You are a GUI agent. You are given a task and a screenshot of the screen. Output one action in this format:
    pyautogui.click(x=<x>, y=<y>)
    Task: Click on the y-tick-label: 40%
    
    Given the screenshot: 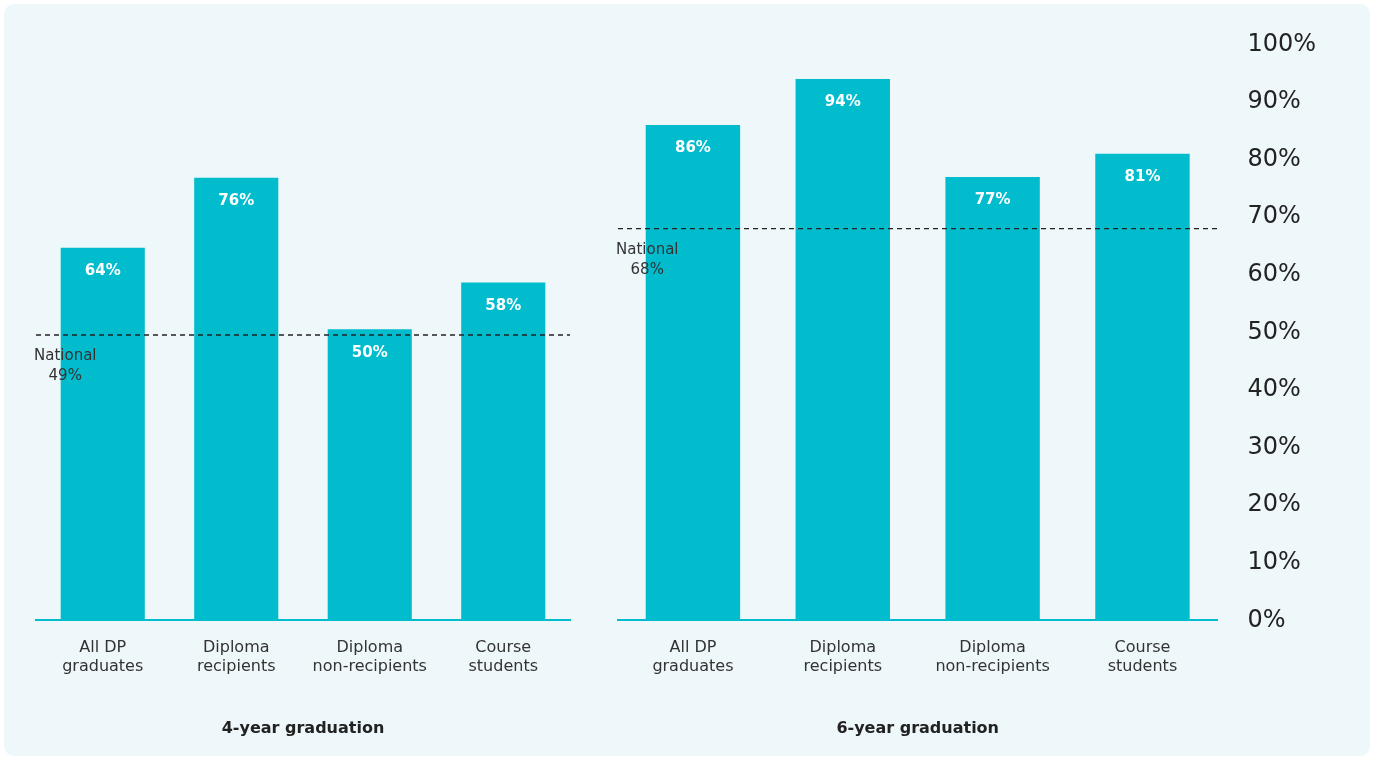 What is the action you would take?
    pyautogui.click(x=1274, y=388)
    